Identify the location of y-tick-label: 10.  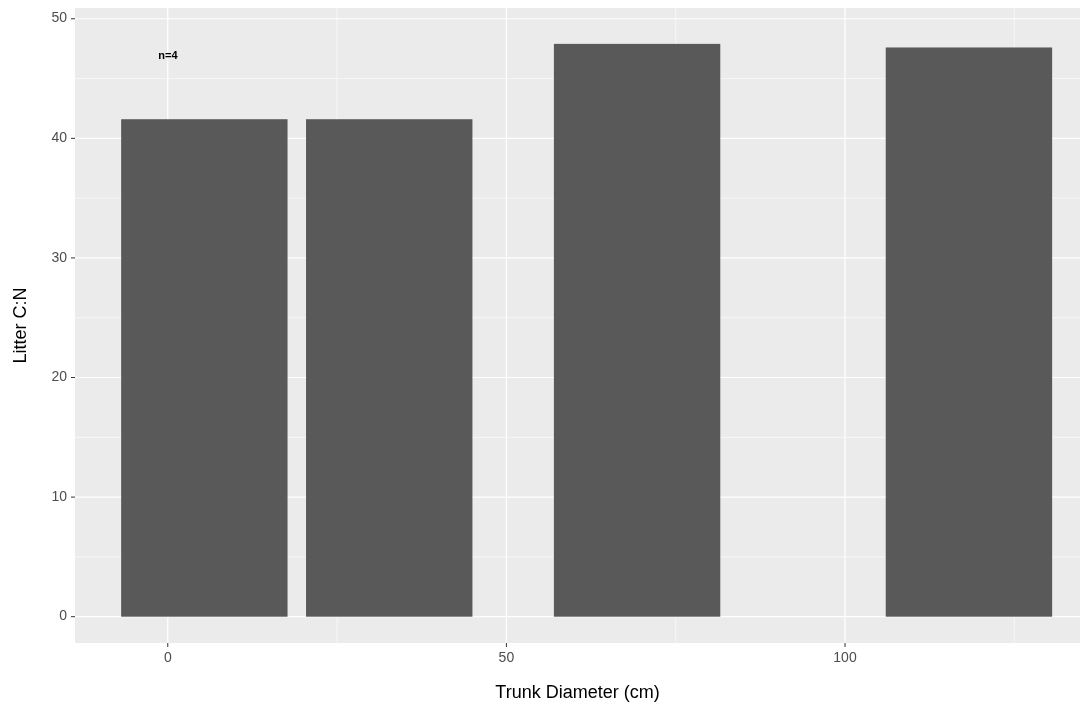
(59, 495).